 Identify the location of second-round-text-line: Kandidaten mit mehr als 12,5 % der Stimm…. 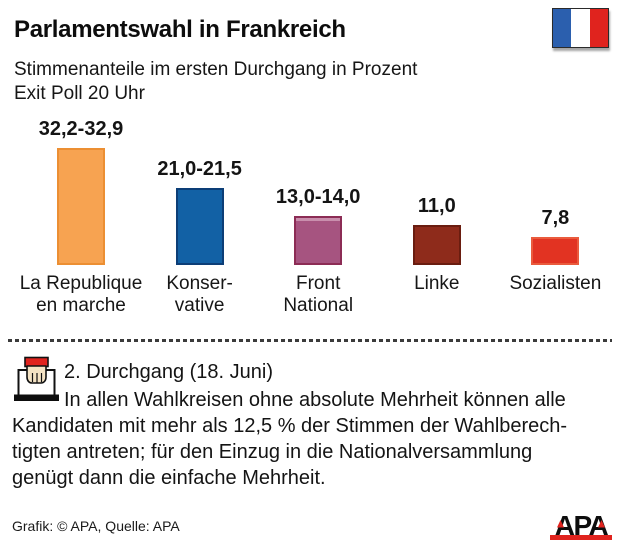
(290, 426).